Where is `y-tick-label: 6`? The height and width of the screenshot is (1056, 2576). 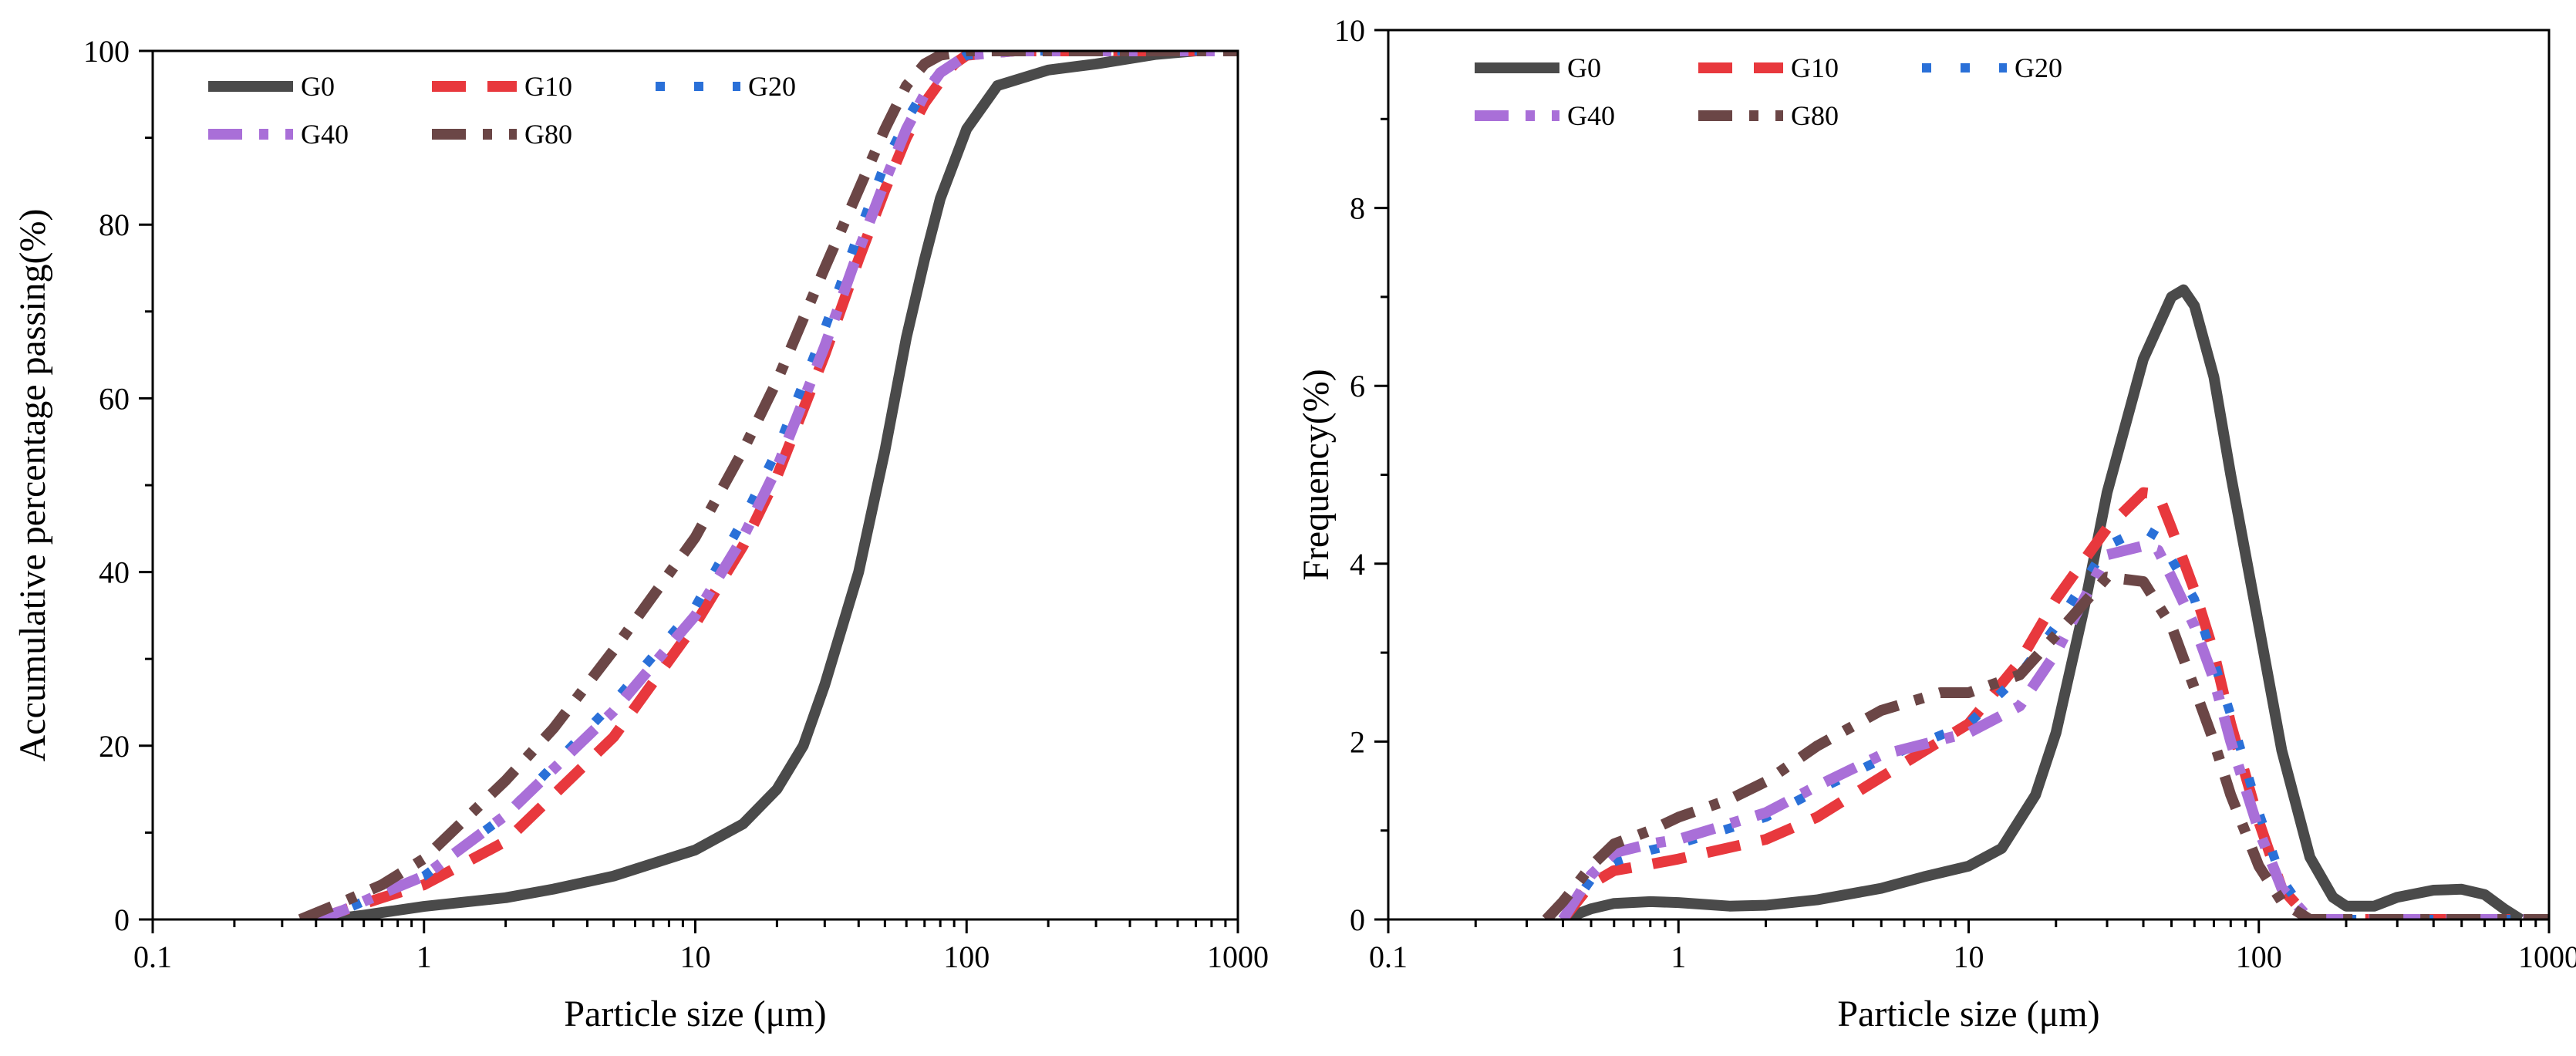
y-tick-label: 6 is located at coordinates (1357, 386).